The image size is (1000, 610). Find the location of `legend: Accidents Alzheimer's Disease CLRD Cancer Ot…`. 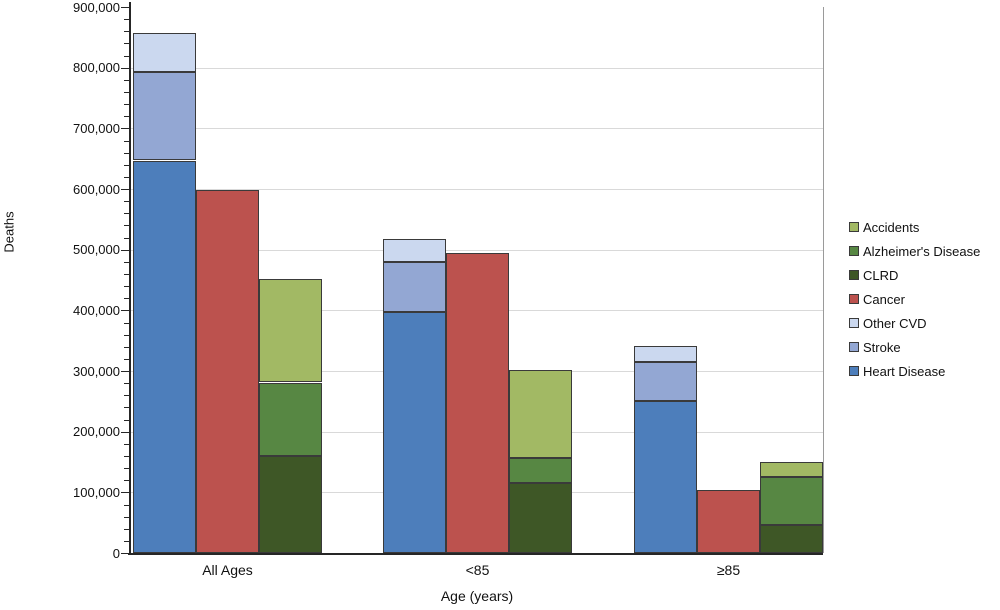

legend: Accidents Alzheimer's Disease CLRD Cancer Ot… is located at coordinates (914, 304).